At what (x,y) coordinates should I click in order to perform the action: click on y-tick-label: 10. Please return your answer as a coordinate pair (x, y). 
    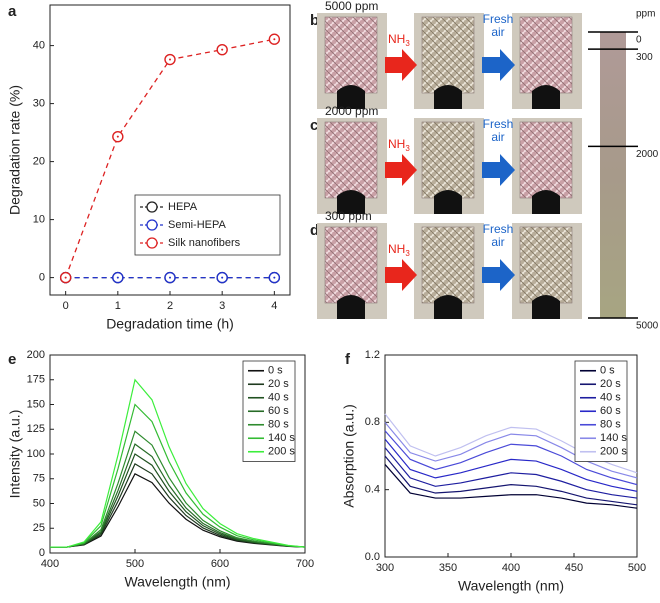
    Looking at the image, I should click on (39, 220).